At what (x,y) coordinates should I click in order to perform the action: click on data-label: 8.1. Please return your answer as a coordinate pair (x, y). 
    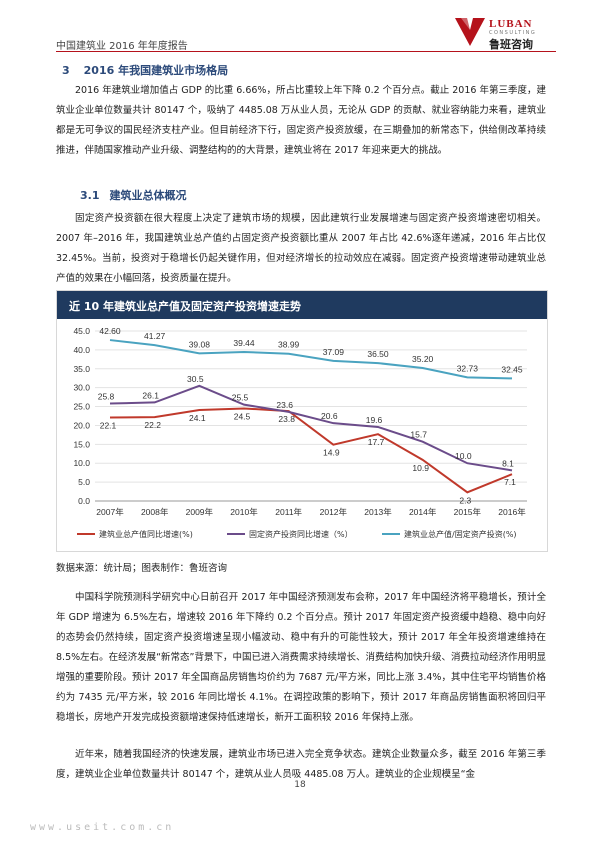
    Looking at the image, I should click on (508, 463).